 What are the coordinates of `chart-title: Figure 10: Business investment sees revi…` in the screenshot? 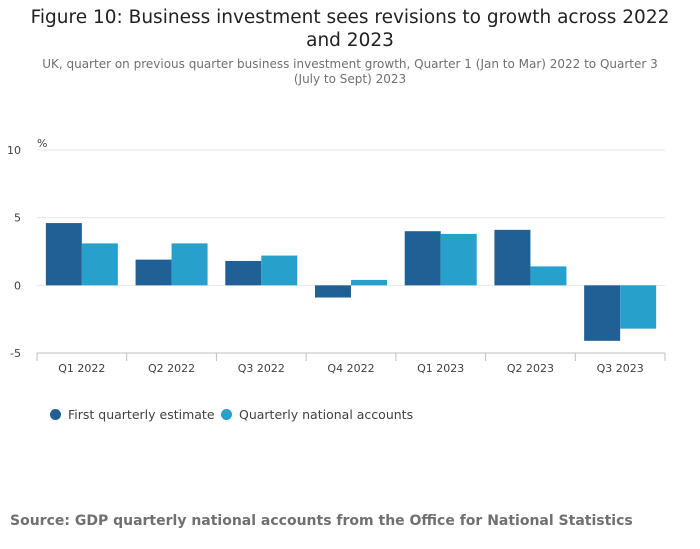 It's located at (350, 29).